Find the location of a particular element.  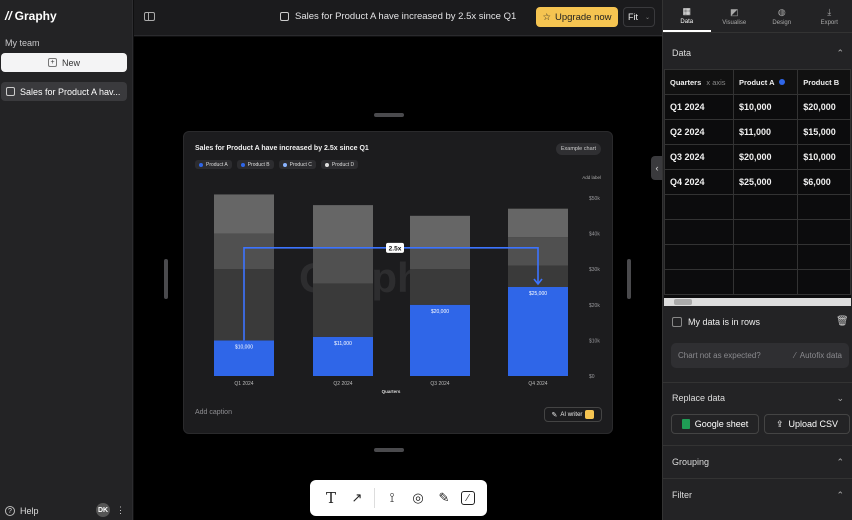

fit-dropdown: Fit ⌄ is located at coordinates (639, 17).